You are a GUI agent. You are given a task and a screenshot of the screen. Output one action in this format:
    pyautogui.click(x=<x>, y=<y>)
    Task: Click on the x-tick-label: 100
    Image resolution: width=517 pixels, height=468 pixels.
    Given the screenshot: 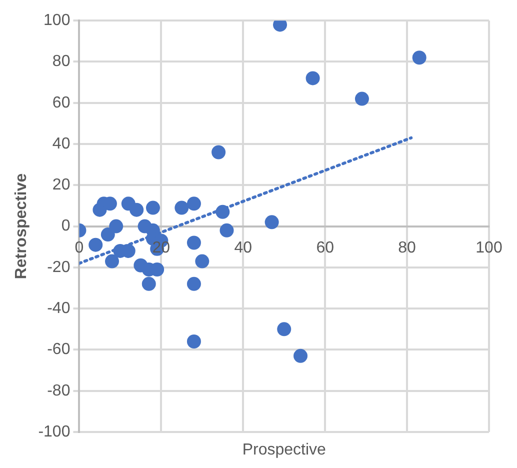 What is the action you would take?
    pyautogui.click(x=489, y=248)
    